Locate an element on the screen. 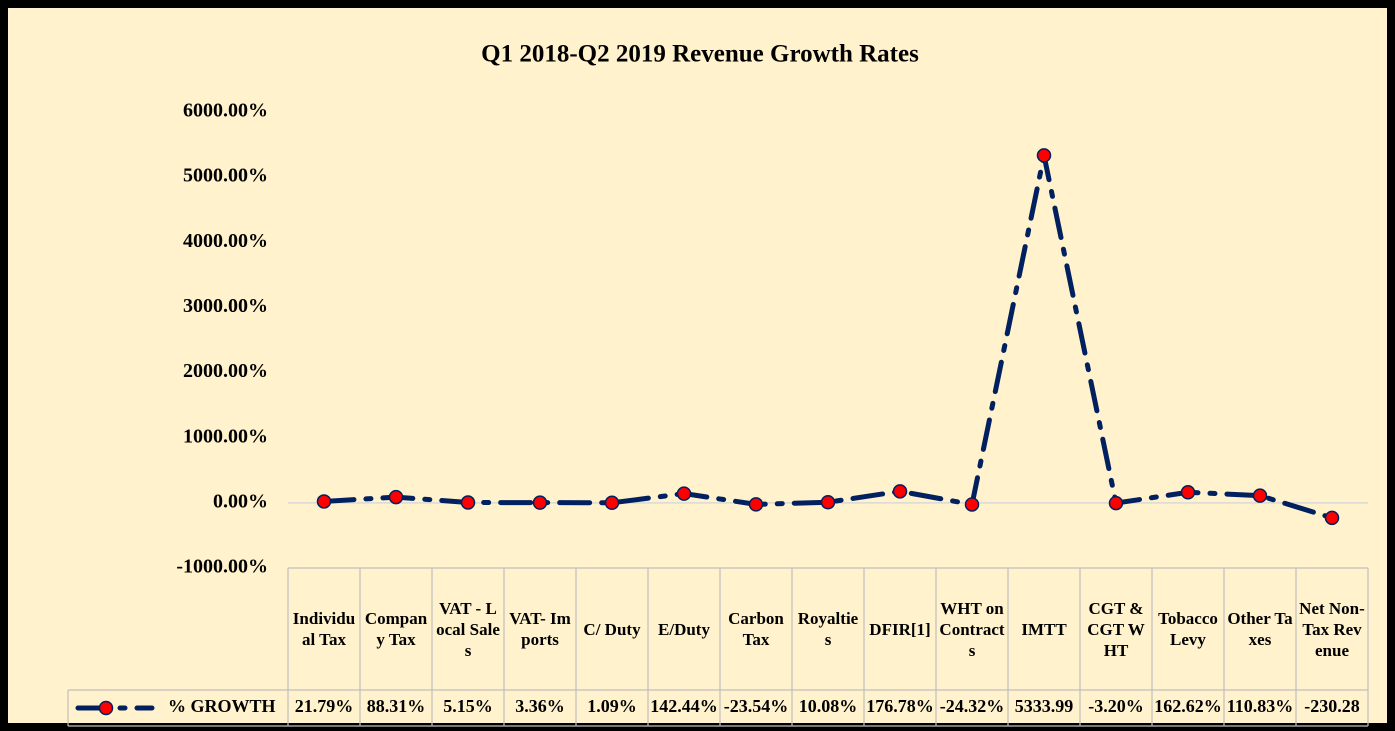 This screenshot has width=1395, height=731. data-label: 21.79% is located at coordinates (324, 706).